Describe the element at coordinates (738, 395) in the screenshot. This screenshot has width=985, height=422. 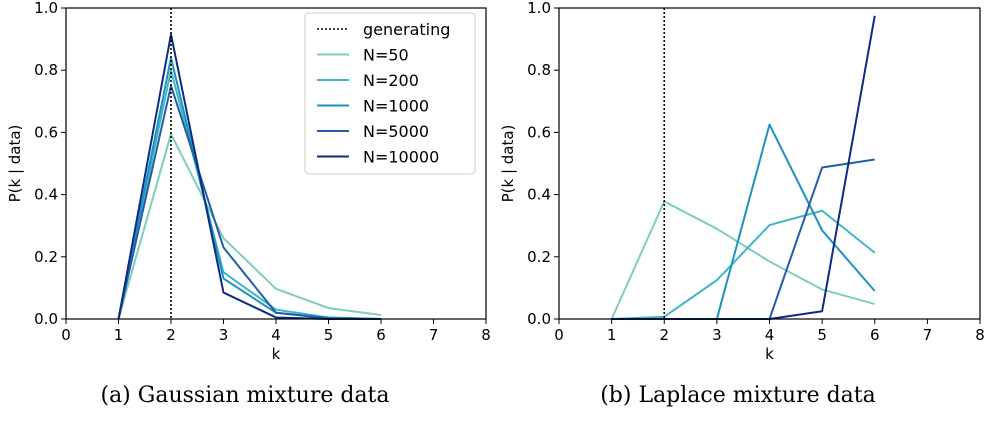
I see `subfigure-caption: (b) Laplace mixture data` at that location.